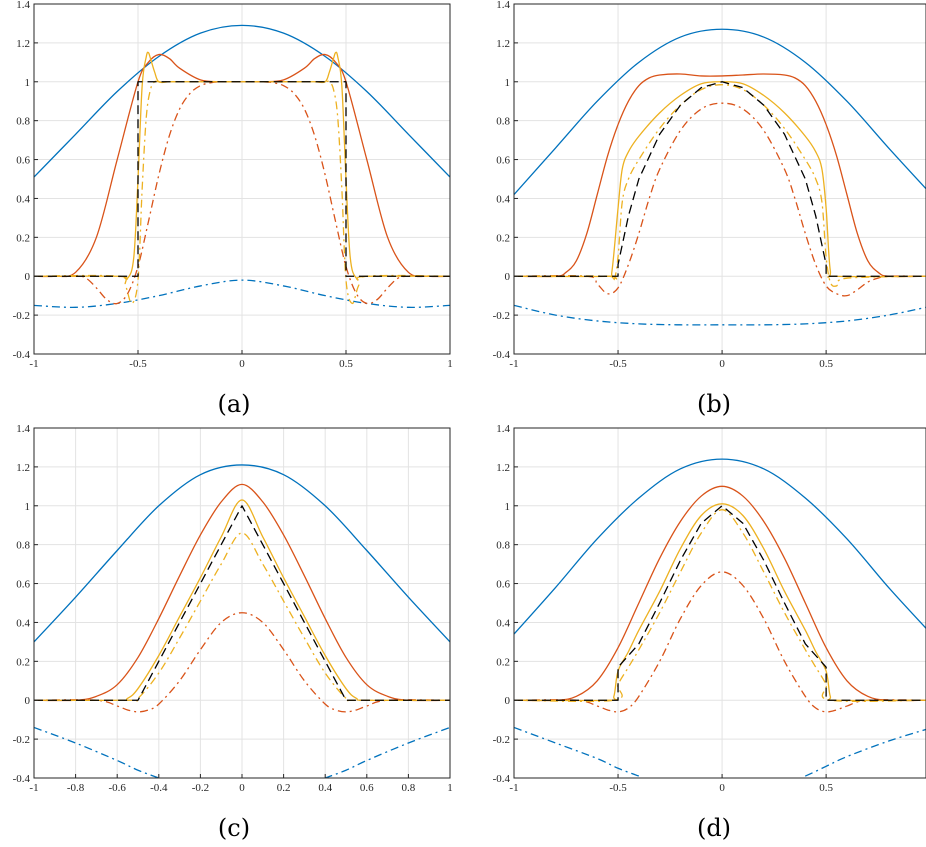 This screenshot has height=847, width=926. I want to click on caption-d: (d), so click(714, 828).